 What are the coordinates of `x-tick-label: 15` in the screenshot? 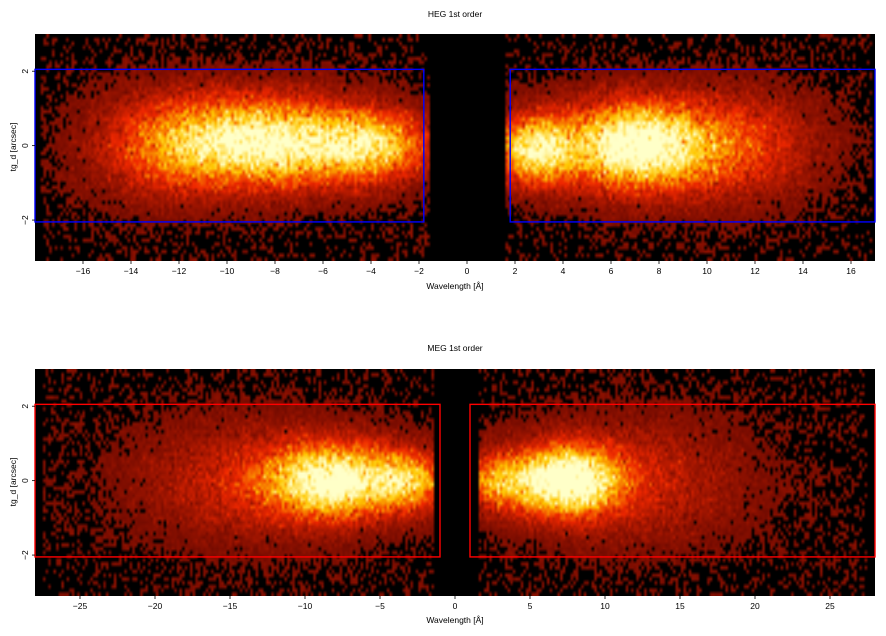 It's located at (680, 606).